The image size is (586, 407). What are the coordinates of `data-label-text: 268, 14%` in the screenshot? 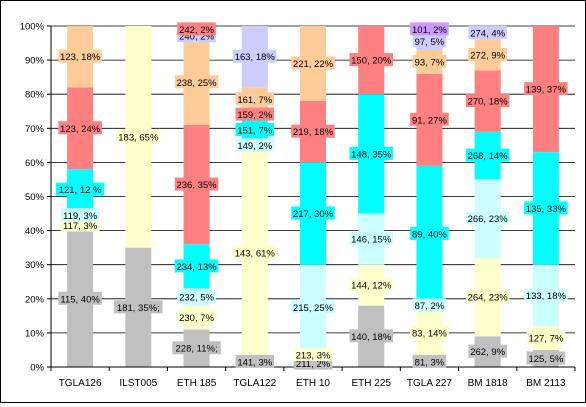 It's located at (488, 156).